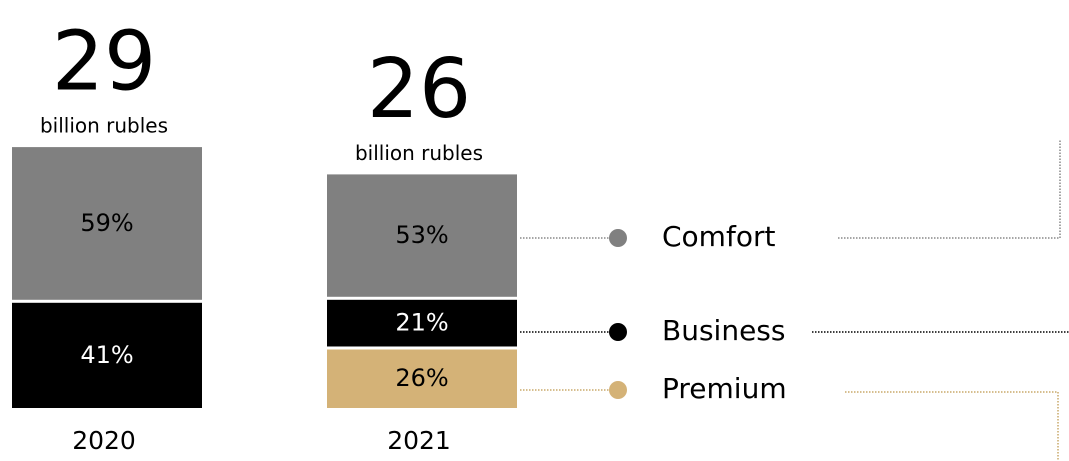  I want to click on legend-label: Business, so click(723, 330).